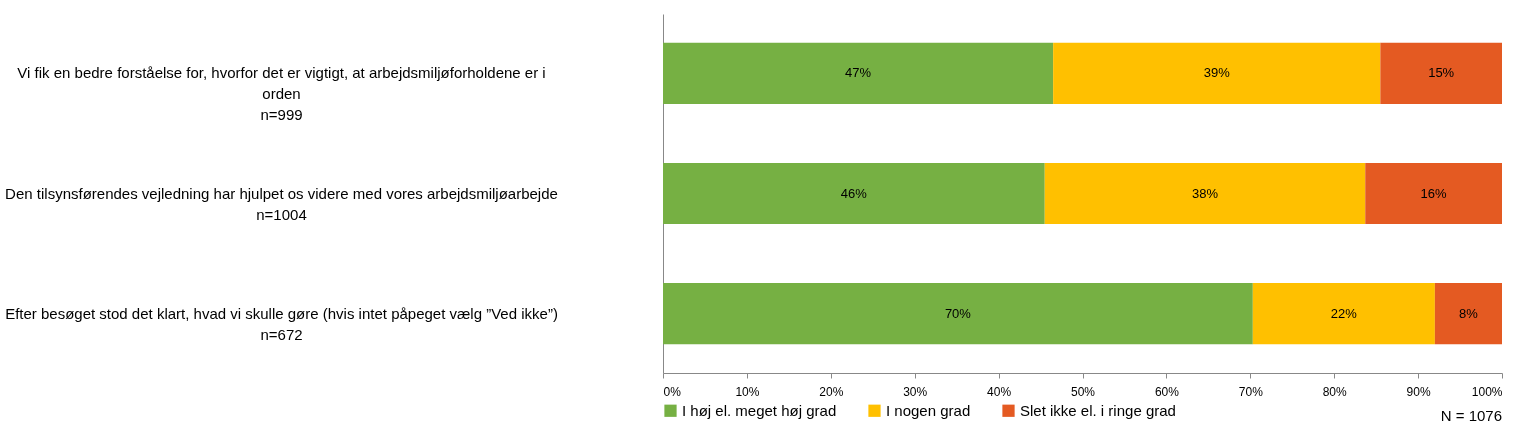 Image resolution: width=1524 pixels, height=432 pixels. What do you see at coordinates (281, 323) in the screenshot?
I see `y-tick-label: Efter besøget stod det klart, hvad vi skulle gøre (hvis intet påpeget vælg ”Ved ikke”) n=672` at bounding box center [281, 323].